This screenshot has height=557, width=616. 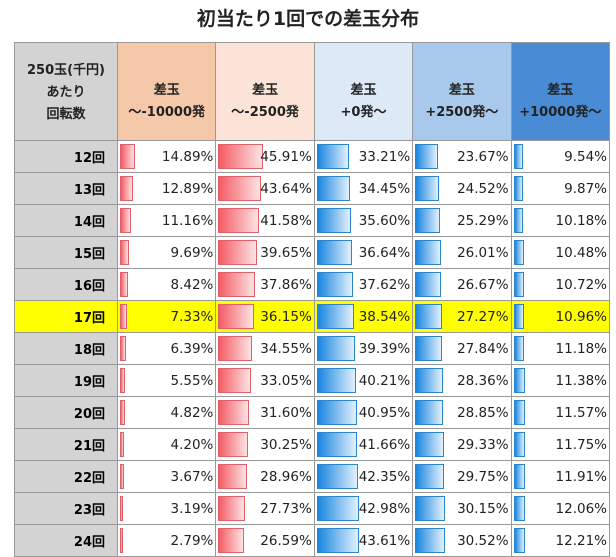 What do you see at coordinates (363, 476) in the screenshot?
I see `value-cell: 42.35%` at bounding box center [363, 476].